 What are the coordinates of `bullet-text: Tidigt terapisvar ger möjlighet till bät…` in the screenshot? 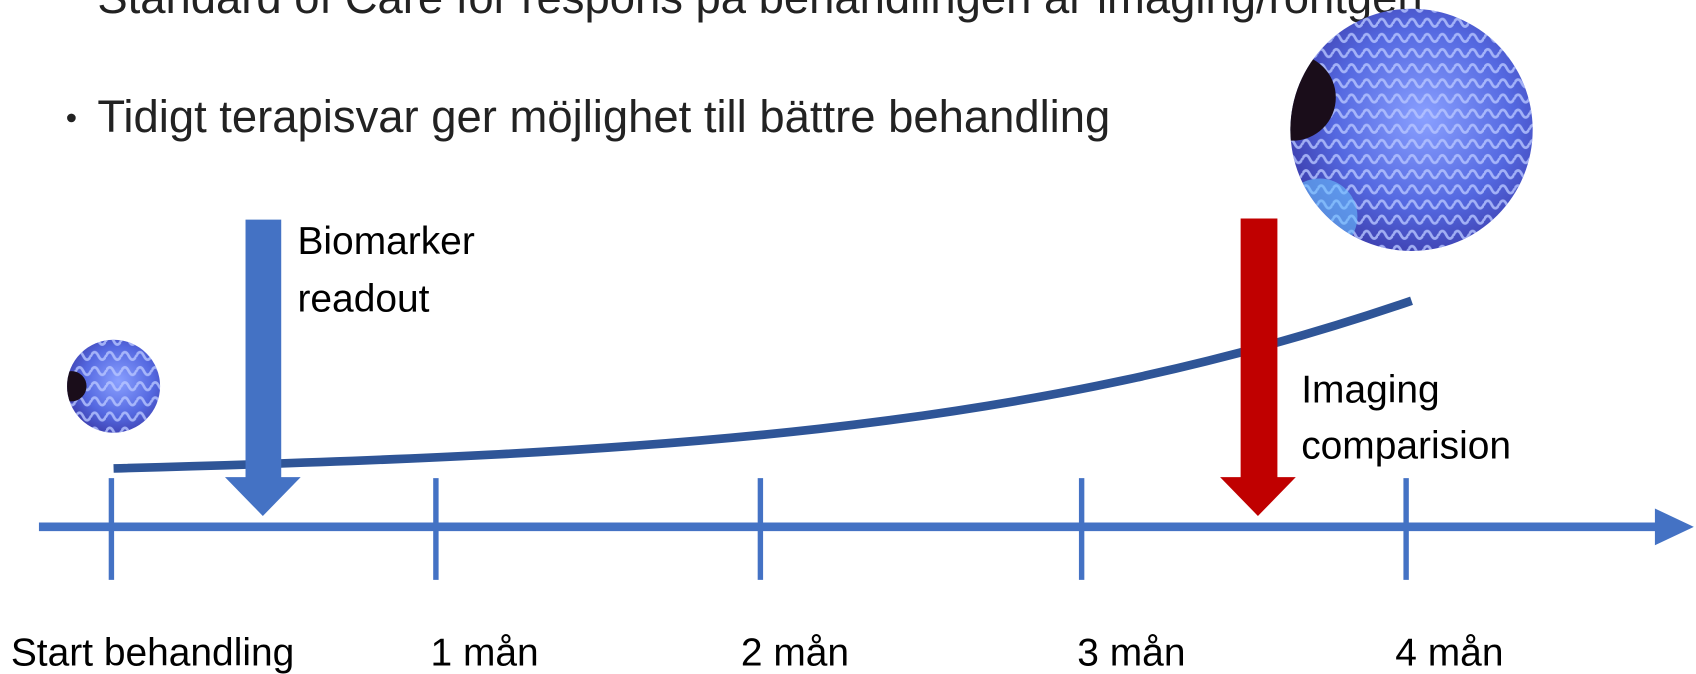 It's located at (603, 116).